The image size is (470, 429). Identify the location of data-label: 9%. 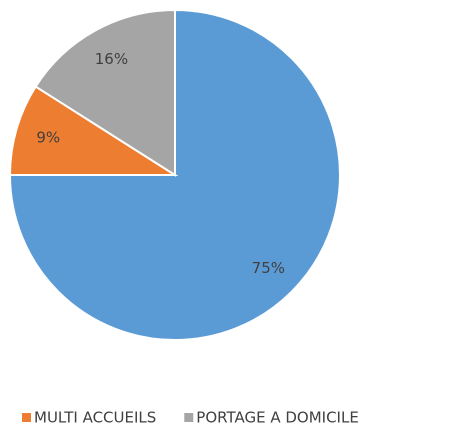
(48, 138).